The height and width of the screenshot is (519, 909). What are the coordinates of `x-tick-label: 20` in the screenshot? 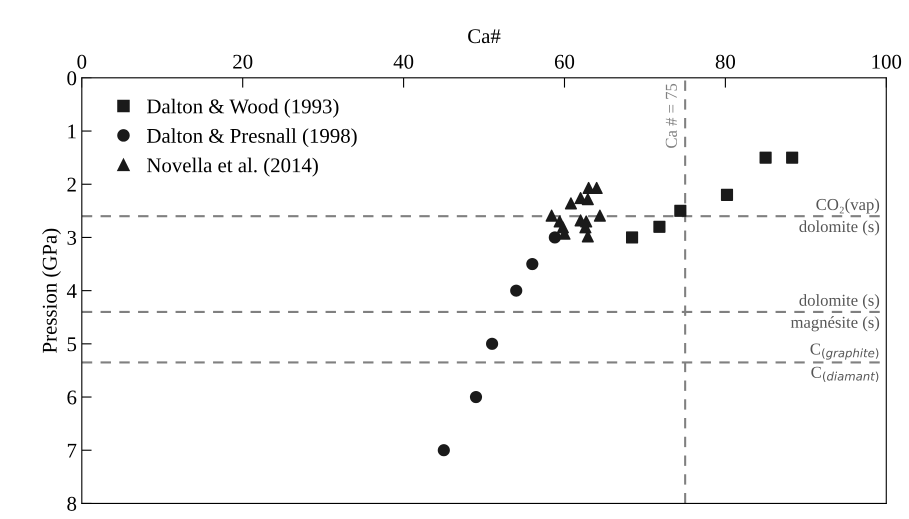 It's located at (242, 61).